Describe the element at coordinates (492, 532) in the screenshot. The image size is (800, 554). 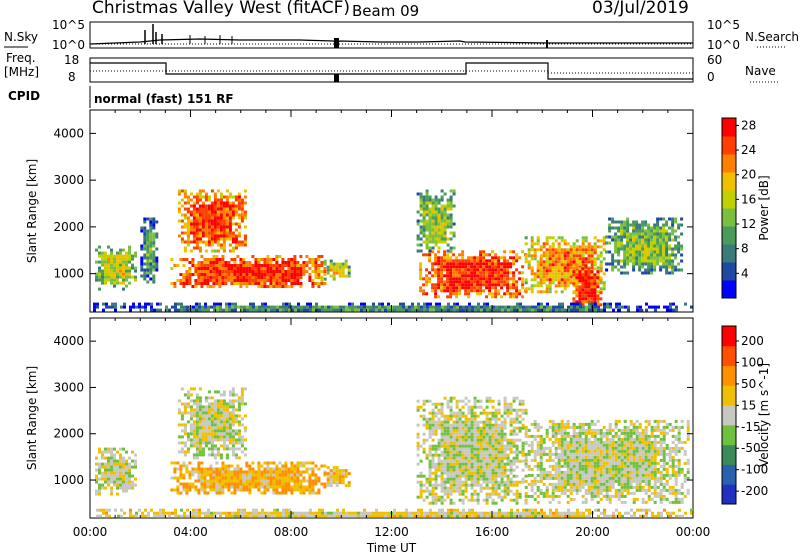
I see `x-tick-label: 16:00` at that location.